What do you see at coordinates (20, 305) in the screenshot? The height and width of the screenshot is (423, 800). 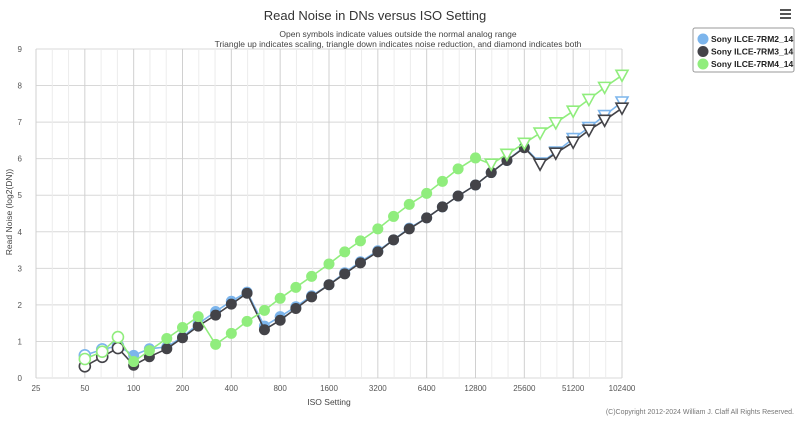 I see `y-tick-label: 2` at bounding box center [20, 305].